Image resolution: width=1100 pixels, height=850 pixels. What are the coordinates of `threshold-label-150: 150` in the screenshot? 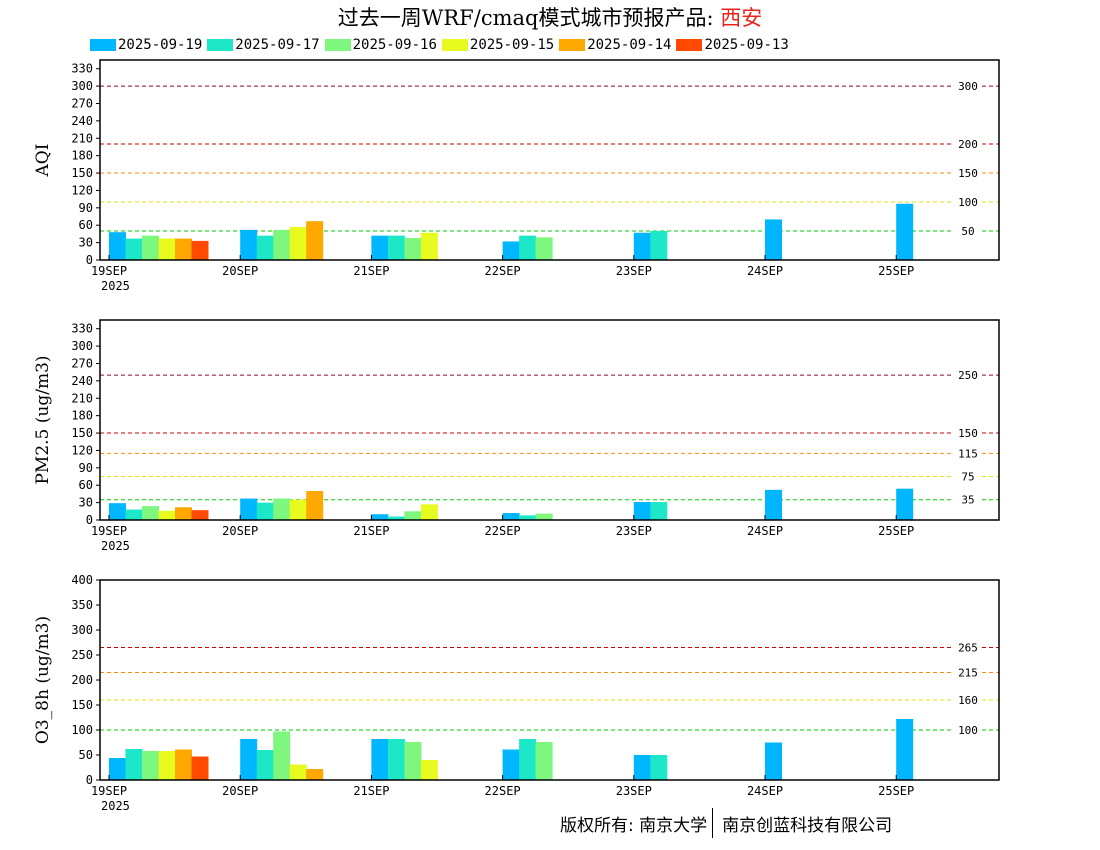 It's located at (968, 173).